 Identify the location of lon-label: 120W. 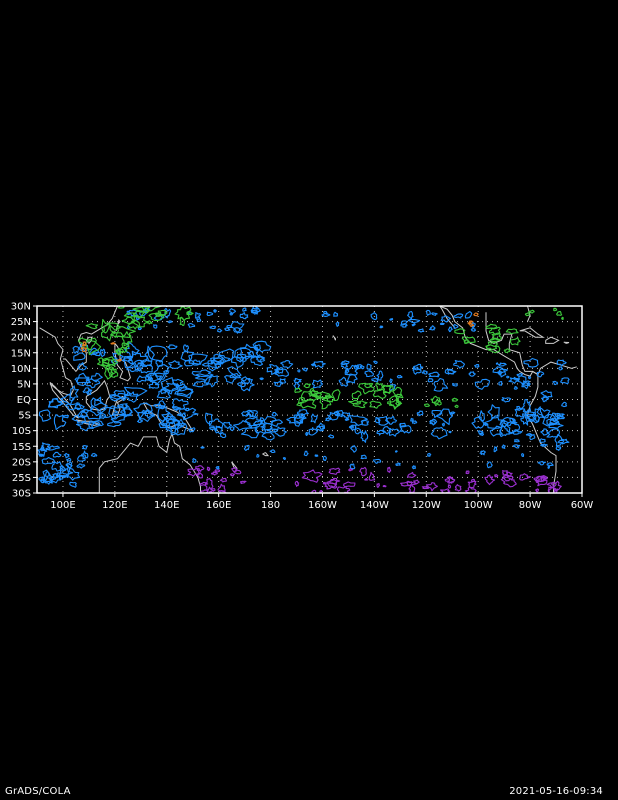
(426, 505).